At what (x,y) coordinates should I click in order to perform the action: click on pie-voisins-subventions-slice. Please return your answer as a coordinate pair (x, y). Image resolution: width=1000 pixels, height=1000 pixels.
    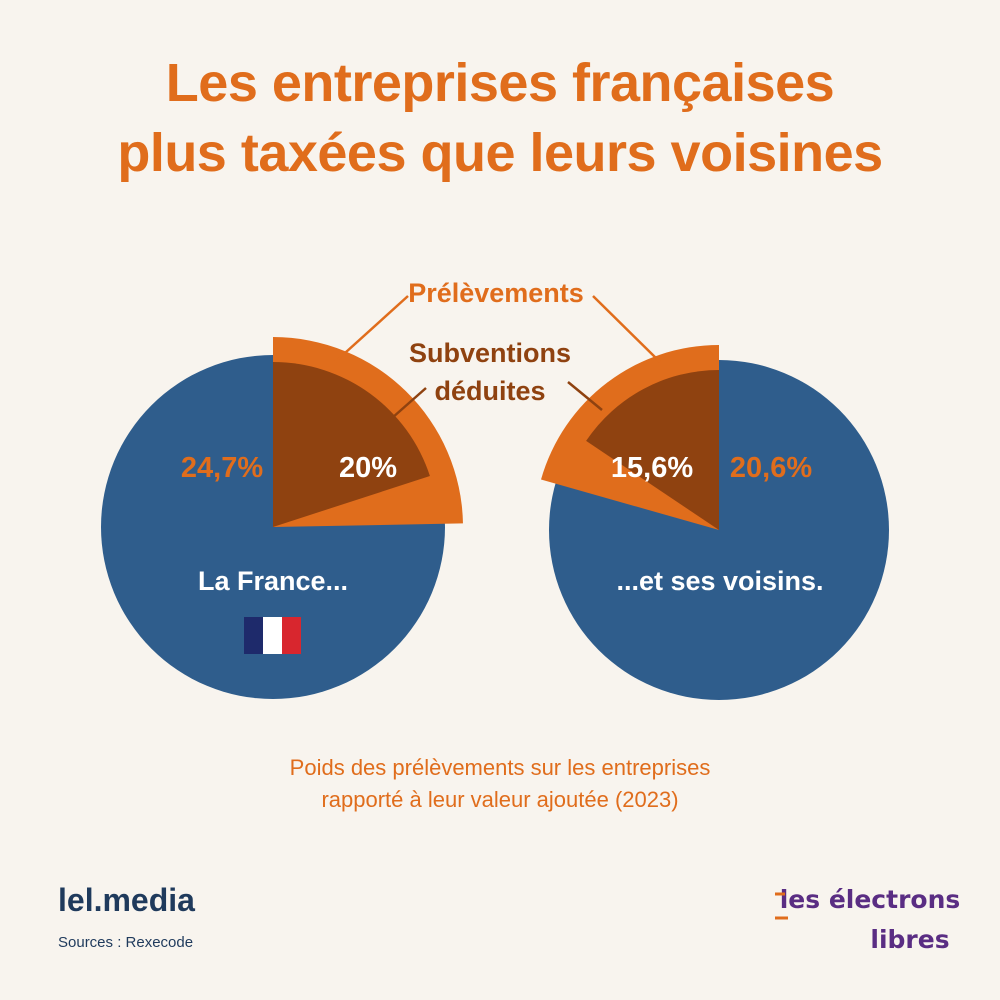
    Looking at the image, I should click on (652, 449).